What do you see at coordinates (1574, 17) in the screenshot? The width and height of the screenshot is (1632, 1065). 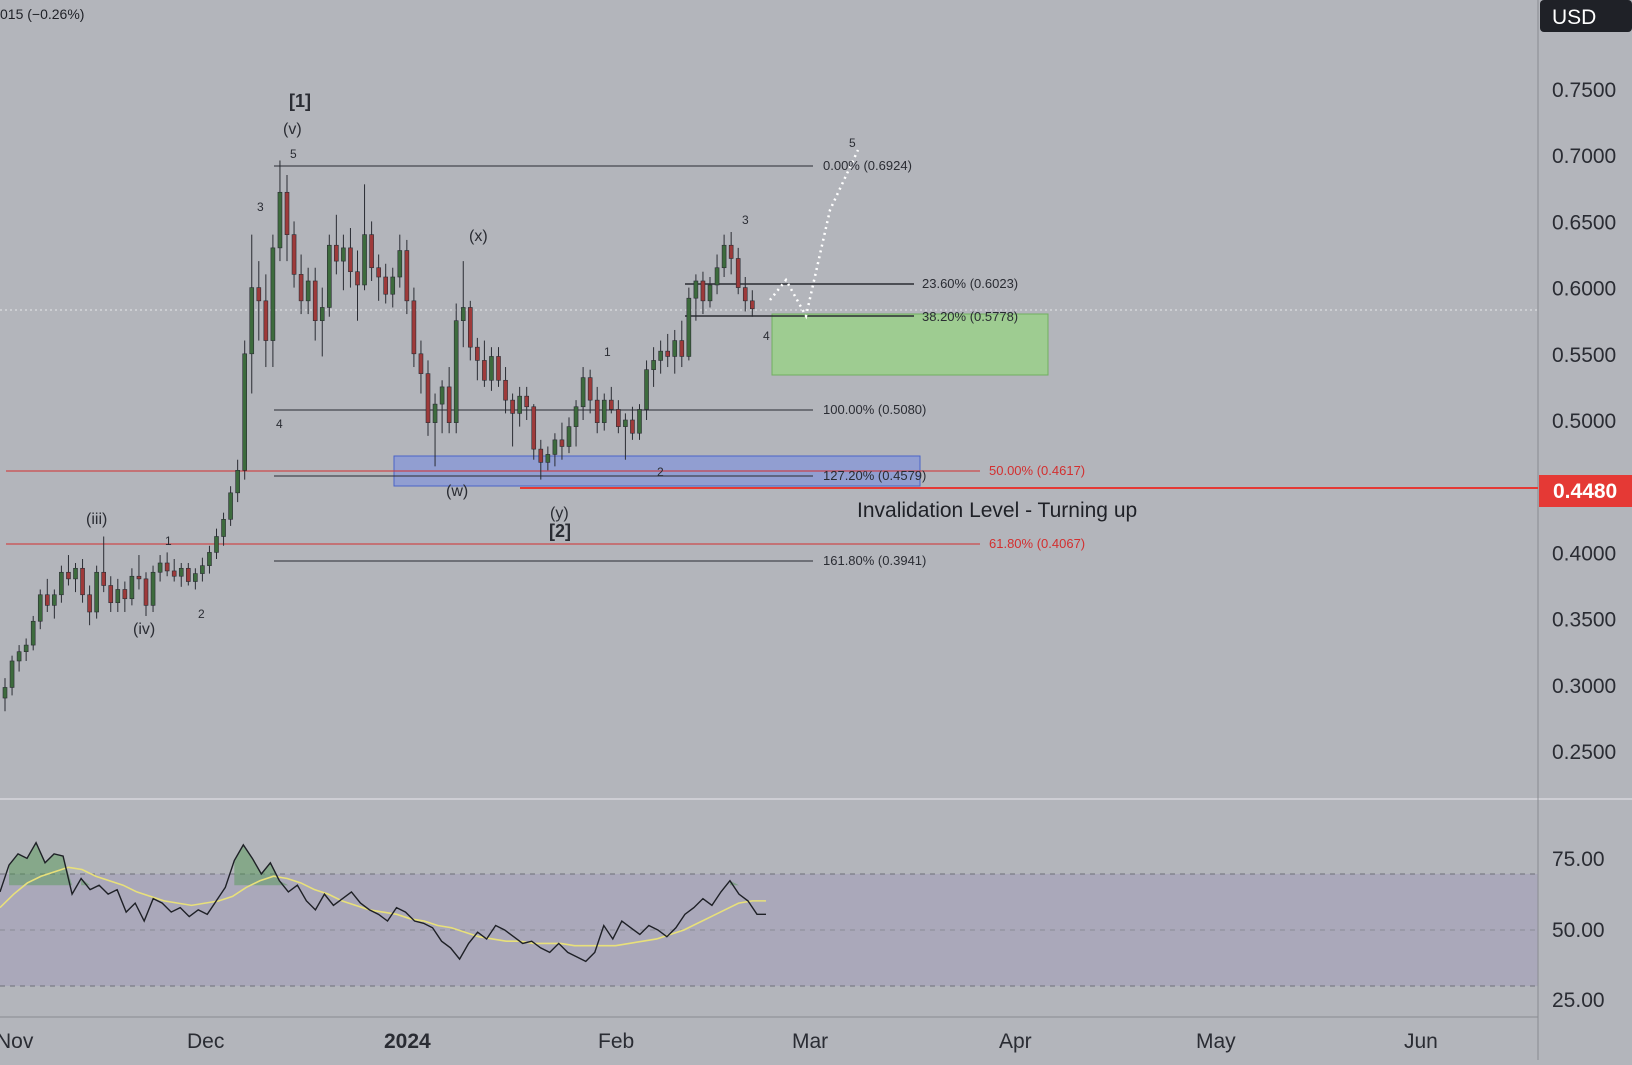 I see `currency-label: USD` at bounding box center [1574, 17].